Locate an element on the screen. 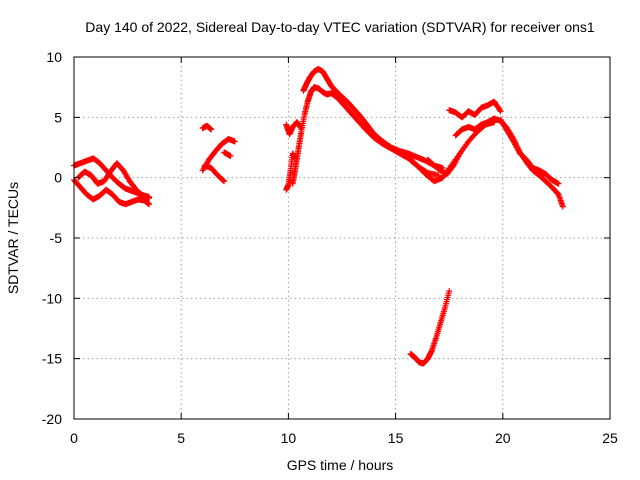 This screenshot has width=640, height=480. y-tick-label: 0 is located at coordinates (58, 178).